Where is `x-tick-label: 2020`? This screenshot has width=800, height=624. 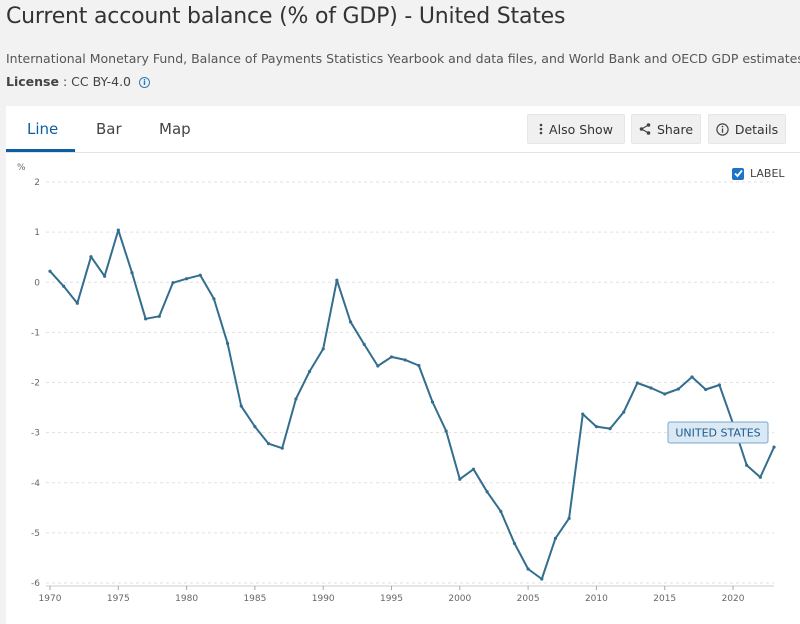
x-tick-label: 2020 is located at coordinates (733, 599).